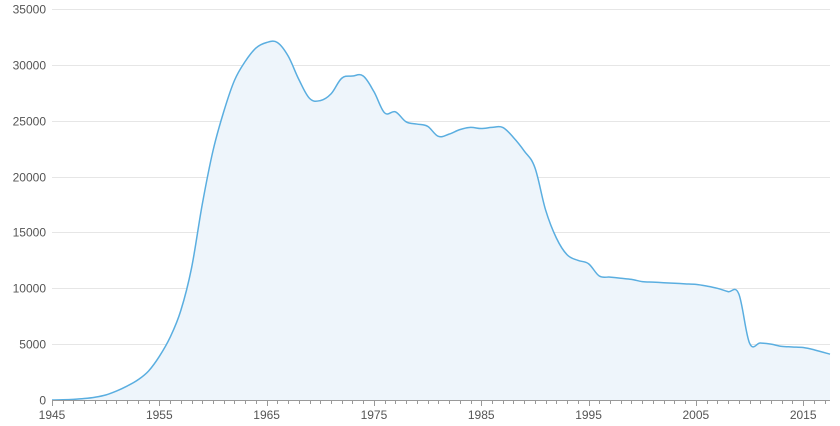  I want to click on y-axis: 0 5000 10000 15000 20000 25000 30000 35000, so click(30, 205).